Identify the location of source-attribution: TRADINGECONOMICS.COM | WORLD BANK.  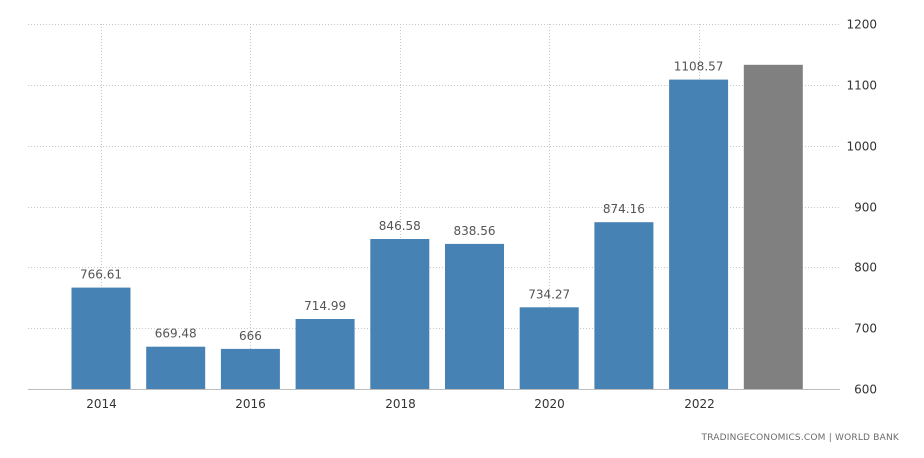
(800, 438).